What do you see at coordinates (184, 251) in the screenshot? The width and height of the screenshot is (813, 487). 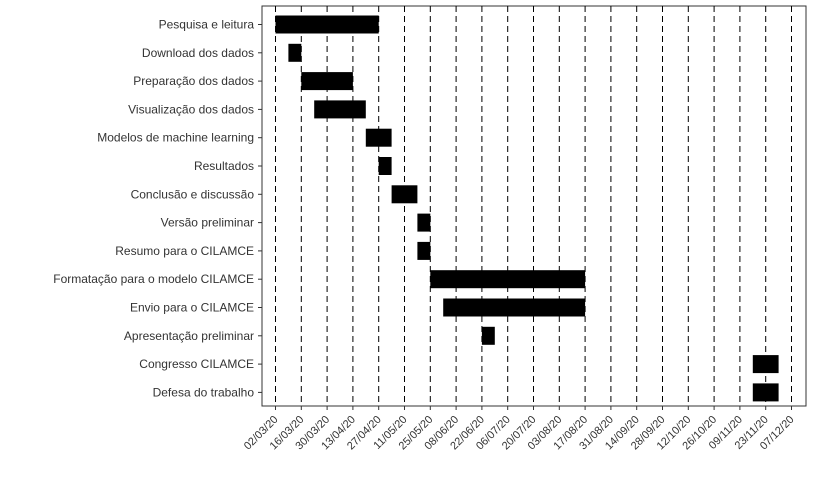 I see `task-label: Resumo para o CILAMCE` at bounding box center [184, 251].